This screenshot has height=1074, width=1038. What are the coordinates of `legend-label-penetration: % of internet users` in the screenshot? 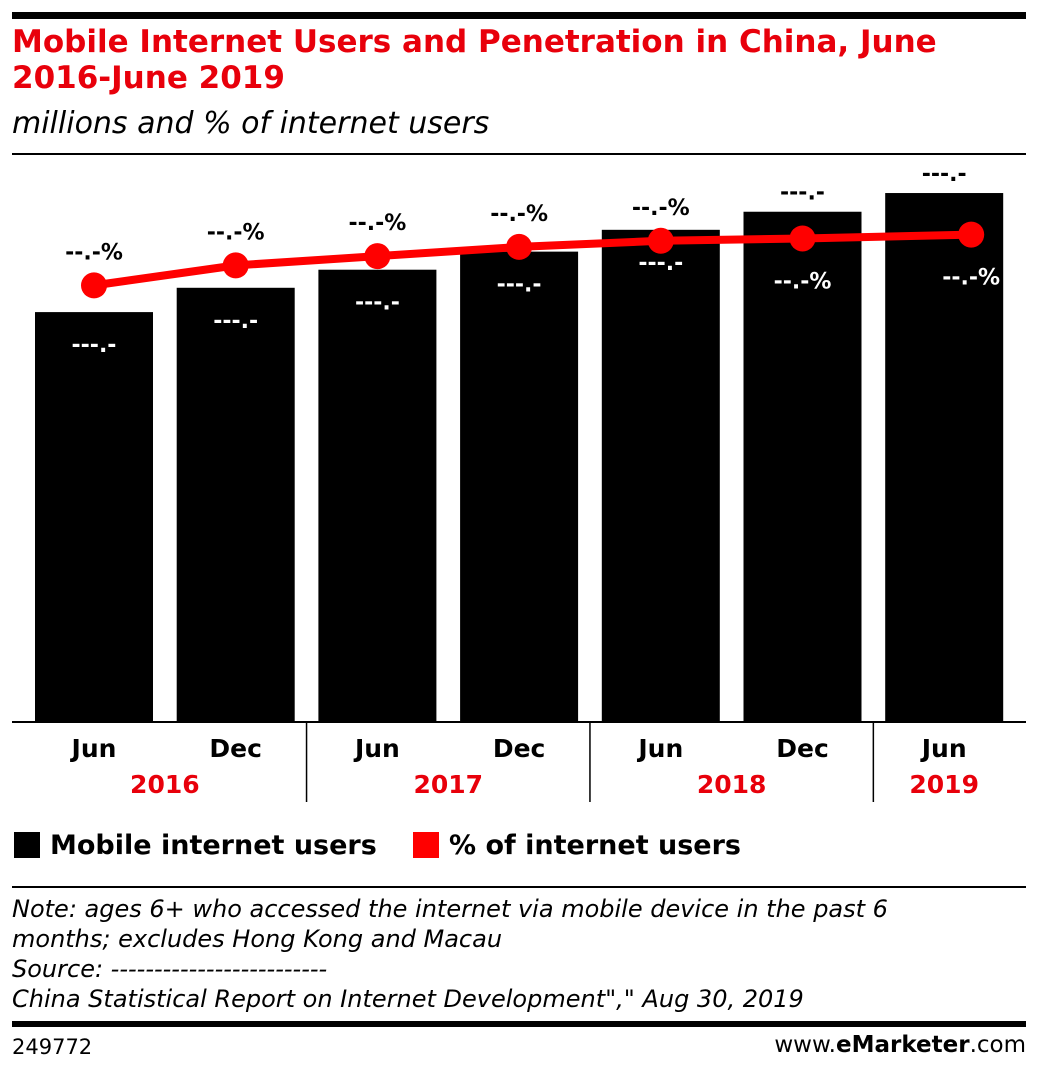 It's located at (595, 845).